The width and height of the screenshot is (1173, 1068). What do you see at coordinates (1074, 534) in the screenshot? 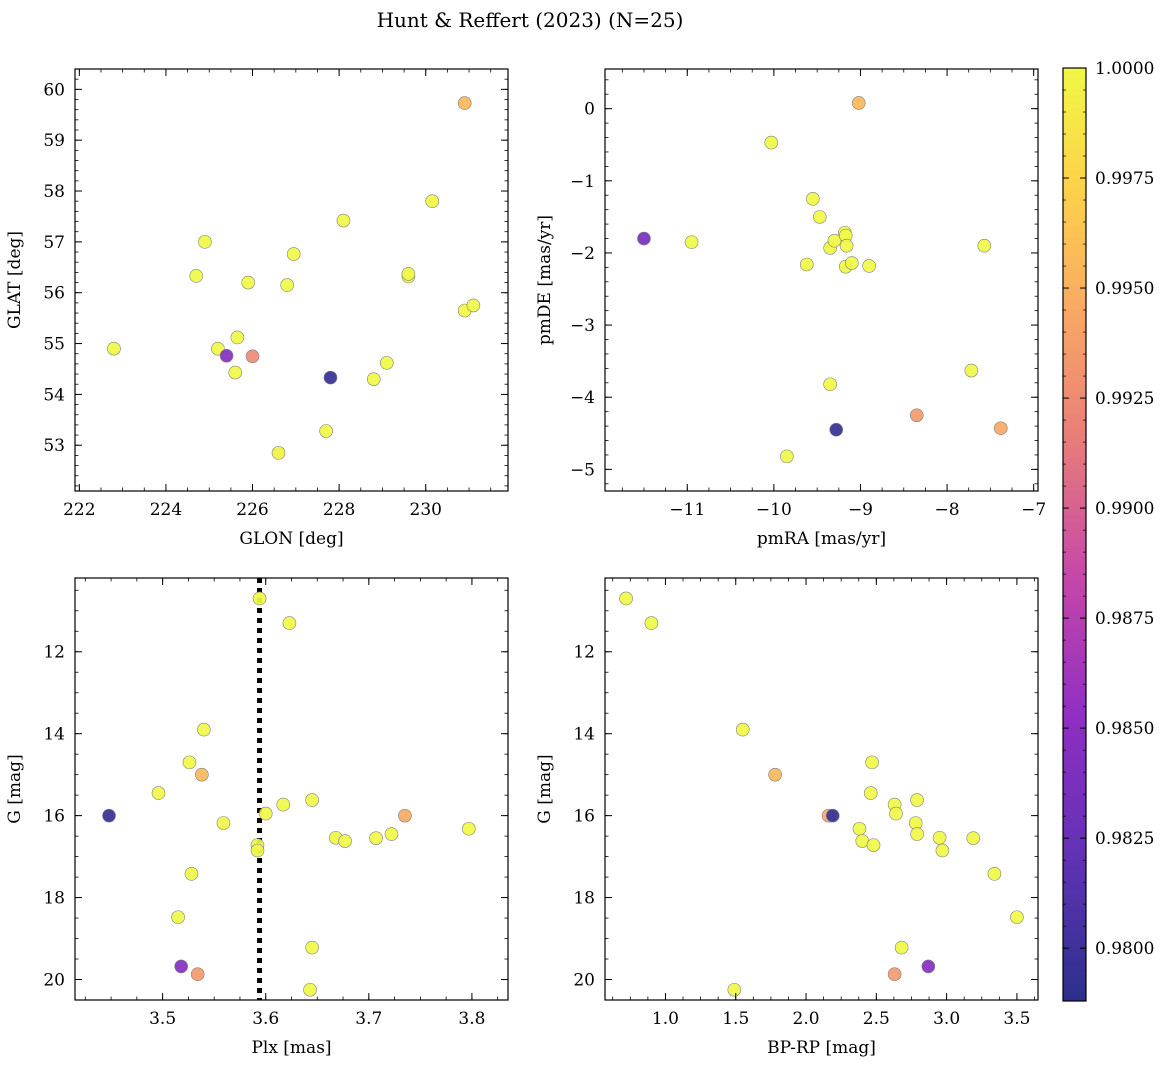
I see `colorbar-gradient` at bounding box center [1074, 534].